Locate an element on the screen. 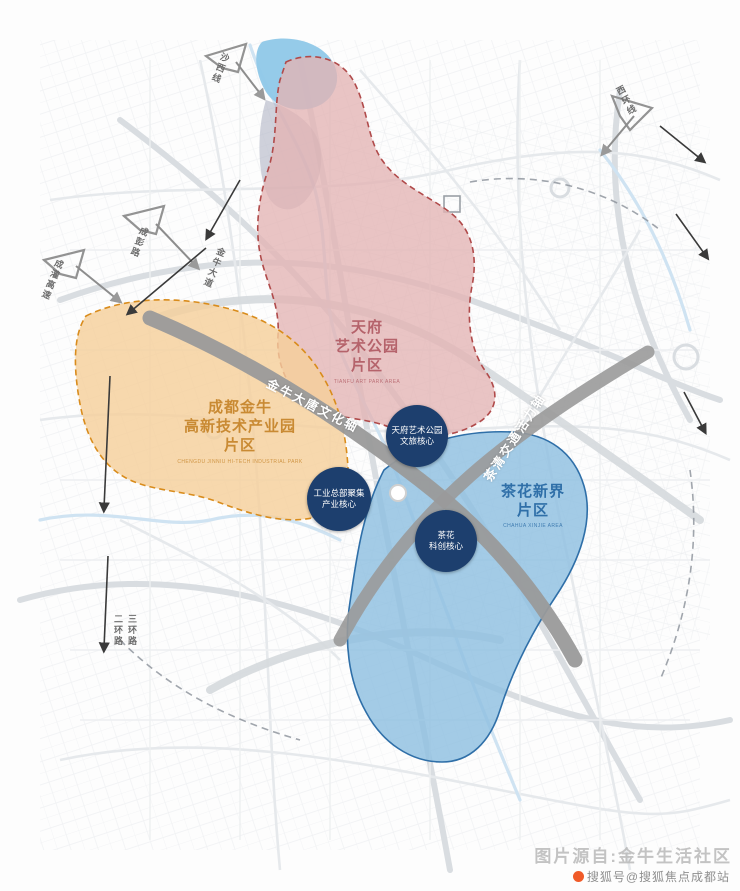 Image resolution: width=740 pixels, height=891 pixels. zone-tianfu-art-park is located at coordinates (376, 246).